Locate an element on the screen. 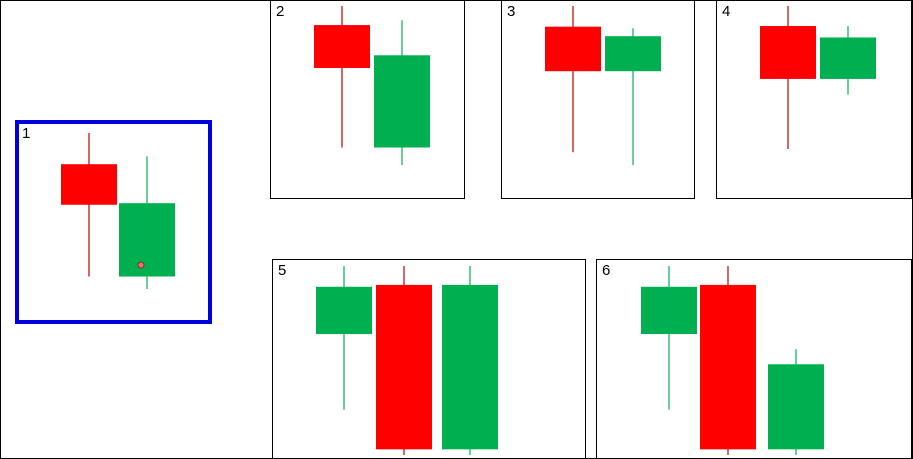 The image size is (913, 459). candle-pattern-panel-2: 2 is located at coordinates (367, 99).